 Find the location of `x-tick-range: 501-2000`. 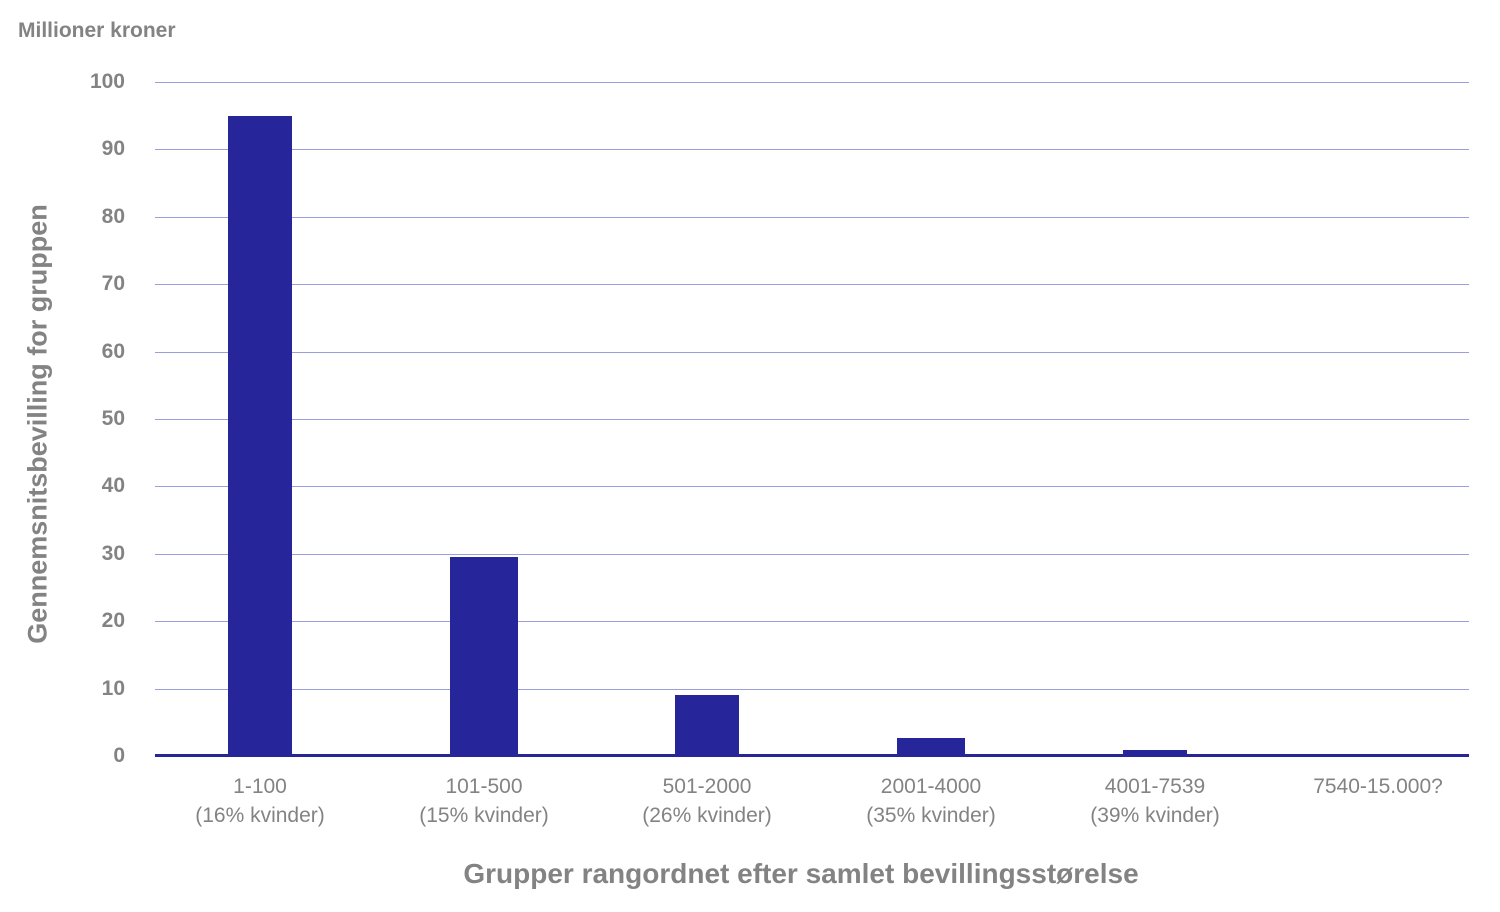

x-tick-range: 501-2000 is located at coordinates (707, 786).